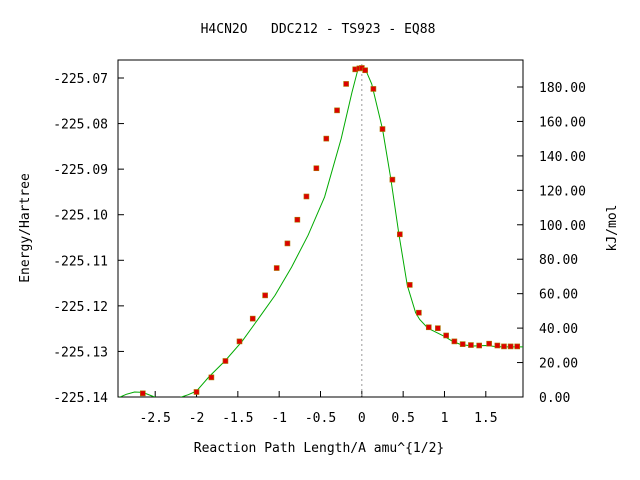  What do you see at coordinates (25, 228) in the screenshot?
I see `y-axis-label: Energy/Hartree` at bounding box center [25, 228].